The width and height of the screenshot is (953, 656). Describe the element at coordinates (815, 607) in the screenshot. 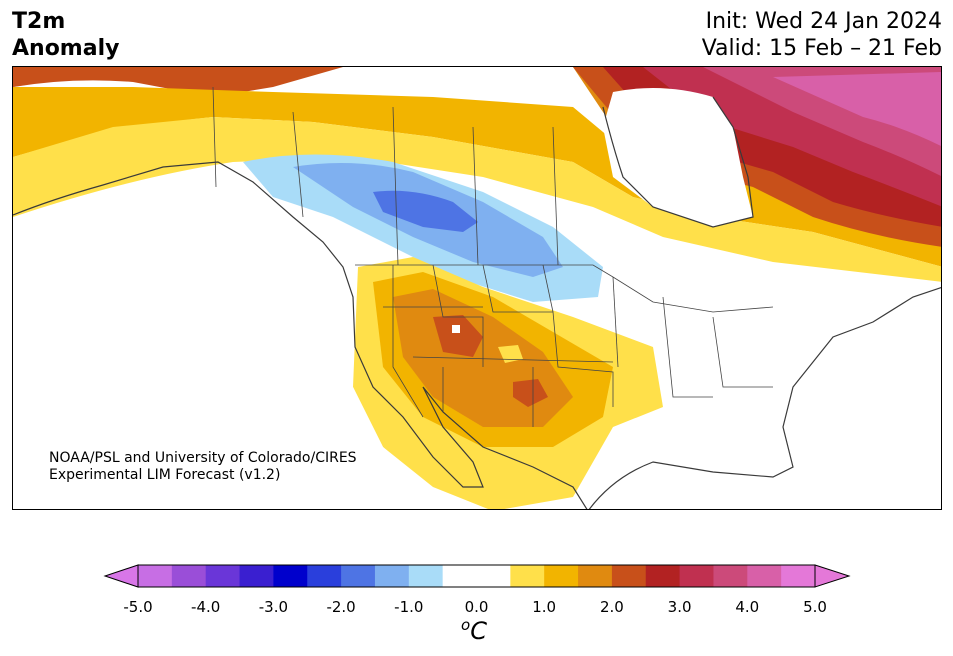

I see `colorbar-tick-label: 5.0` at that location.